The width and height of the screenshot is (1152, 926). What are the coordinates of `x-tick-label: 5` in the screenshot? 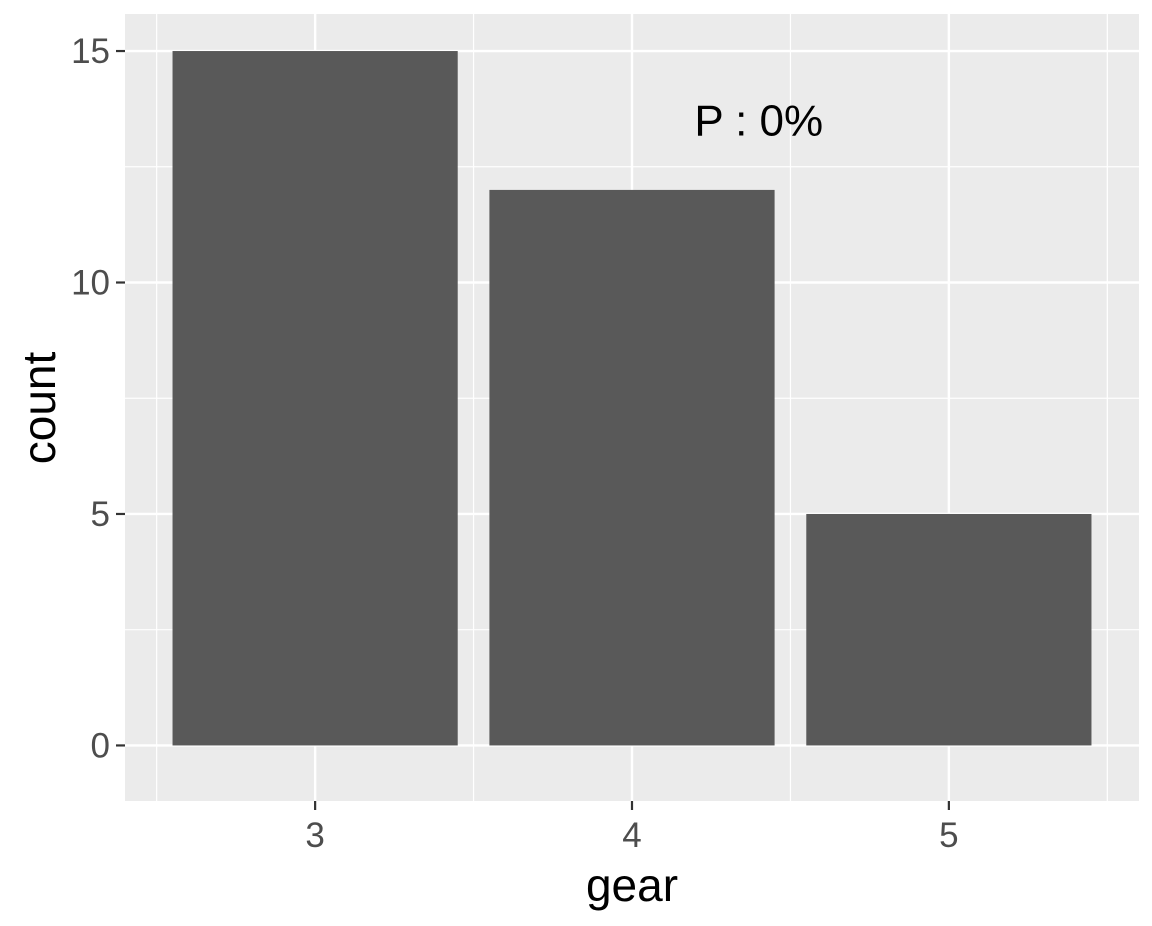 It's located at (948, 835).